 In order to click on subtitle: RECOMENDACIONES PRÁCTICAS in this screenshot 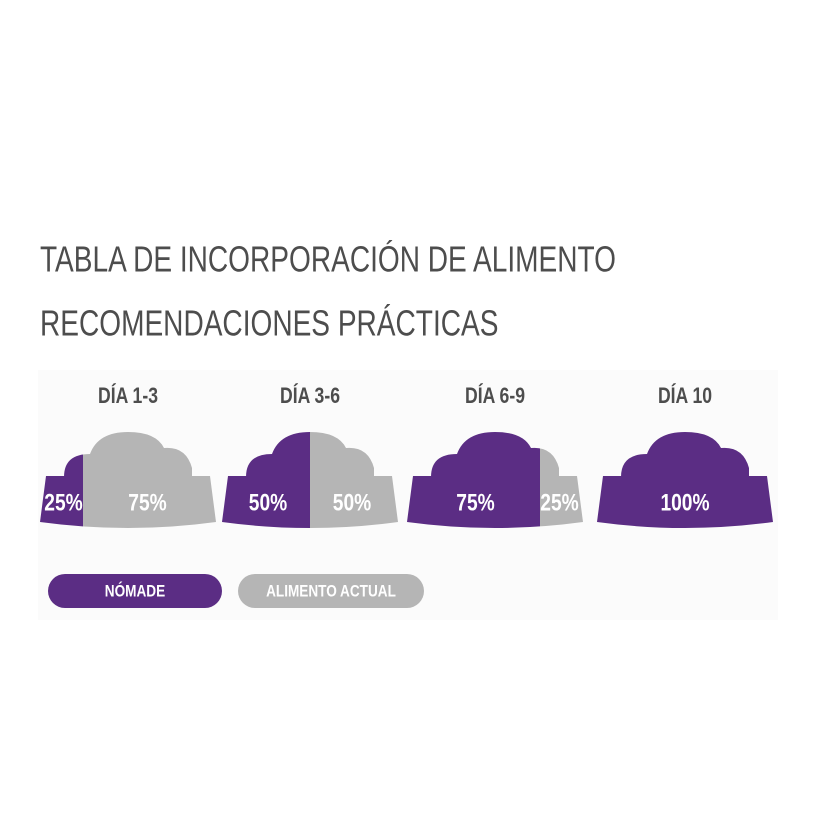, I will do `click(269, 323)`.